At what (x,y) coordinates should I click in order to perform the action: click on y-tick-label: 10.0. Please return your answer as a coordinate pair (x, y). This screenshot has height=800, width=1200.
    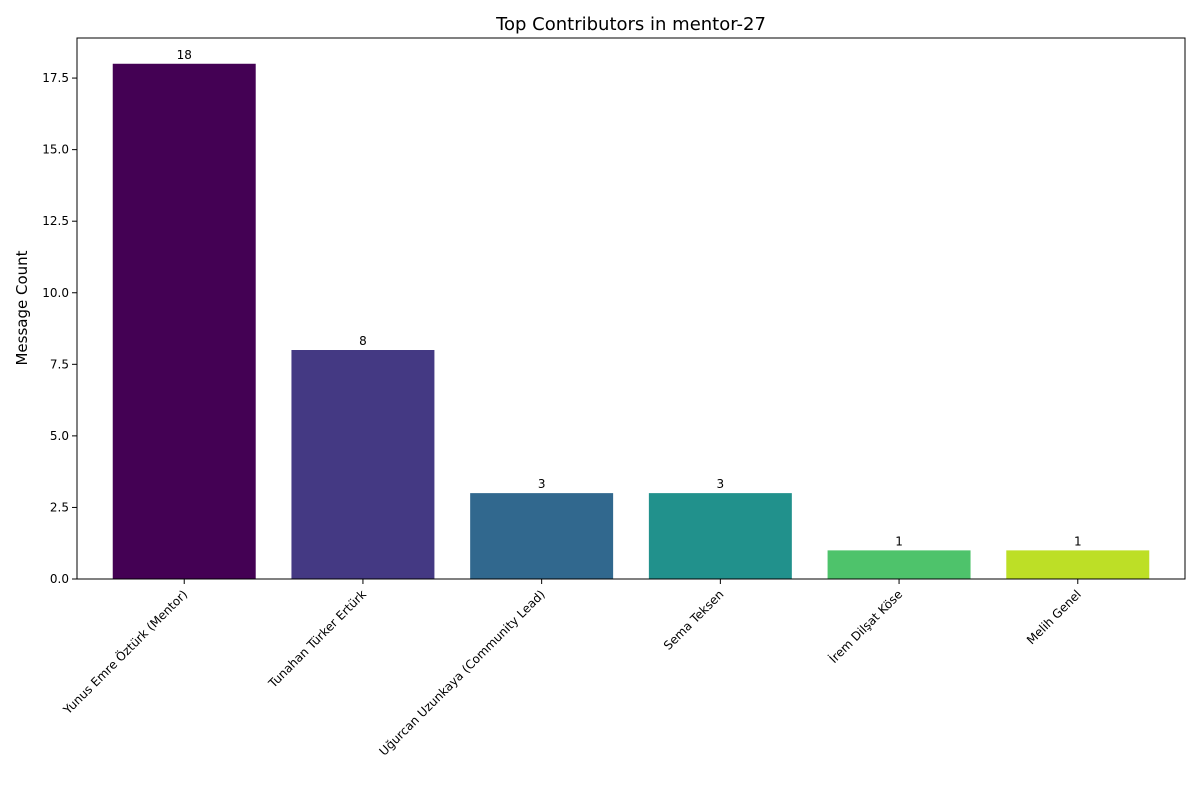
    Looking at the image, I should click on (55, 293).